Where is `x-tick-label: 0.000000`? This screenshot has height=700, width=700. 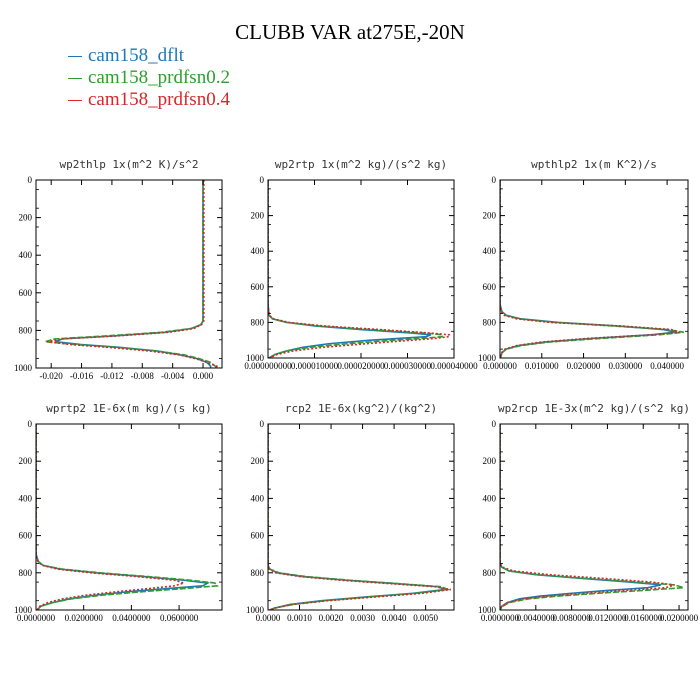 x-tick-label: 0.000000 is located at coordinates (500, 366).